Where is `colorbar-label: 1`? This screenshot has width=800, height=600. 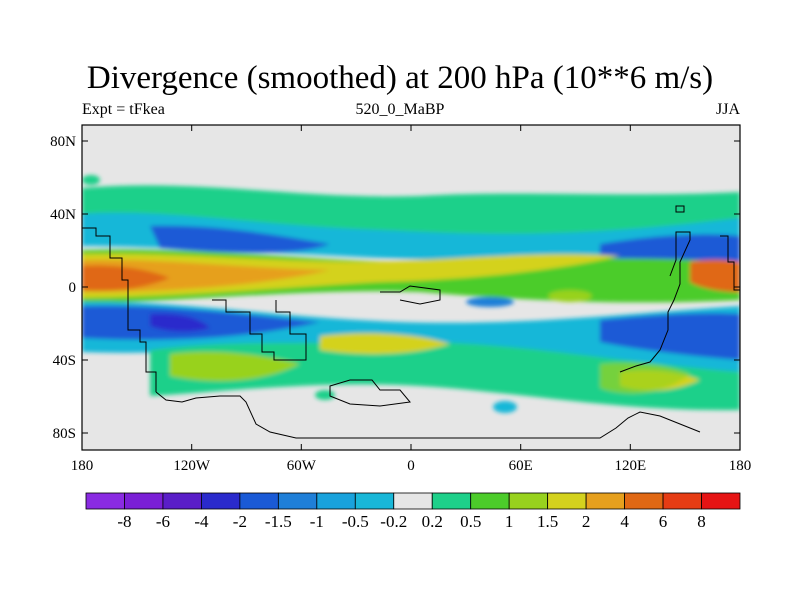
colorbar-label: 1 is located at coordinates (509, 521).